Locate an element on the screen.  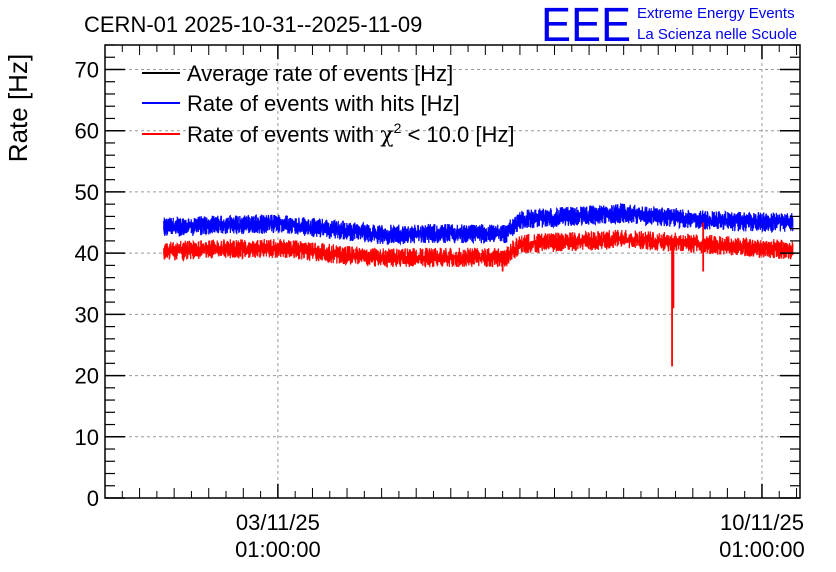
legend-label-chi2: Rate of events with χ2 < 10.0 [Hz] is located at coordinates (350, 134).